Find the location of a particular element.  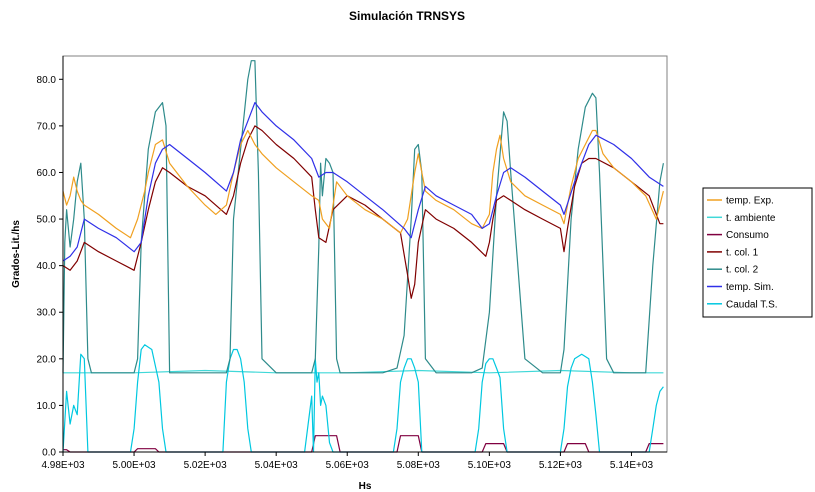

x-tick-label: 5.04E+03 is located at coordinates (277, 465).